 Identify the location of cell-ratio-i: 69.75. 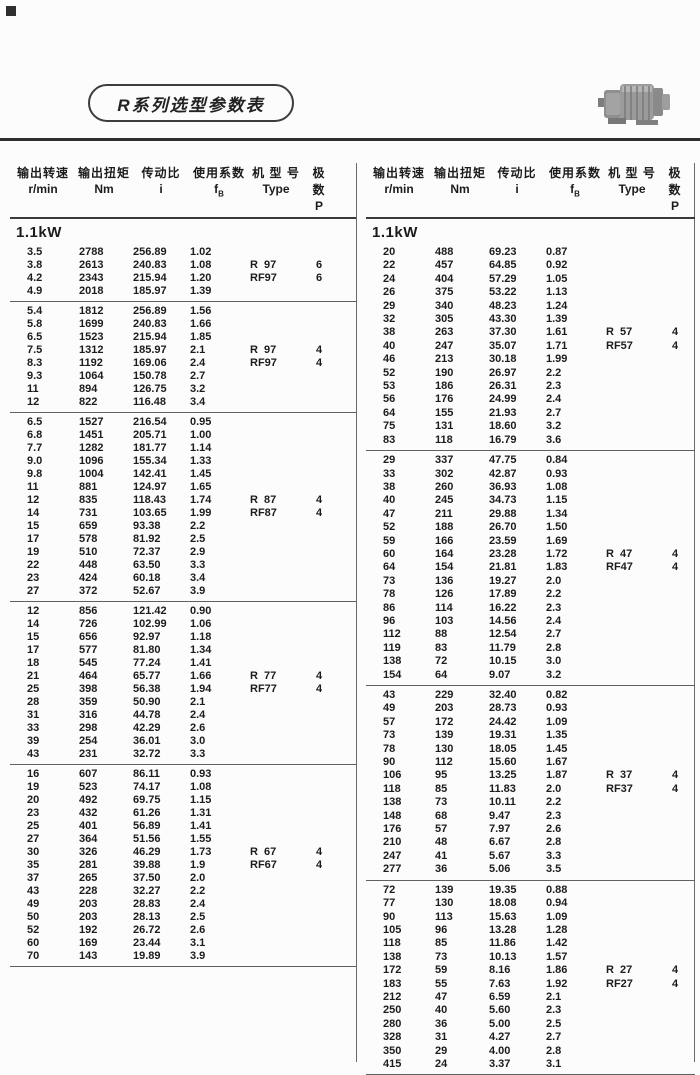
(147, 800).